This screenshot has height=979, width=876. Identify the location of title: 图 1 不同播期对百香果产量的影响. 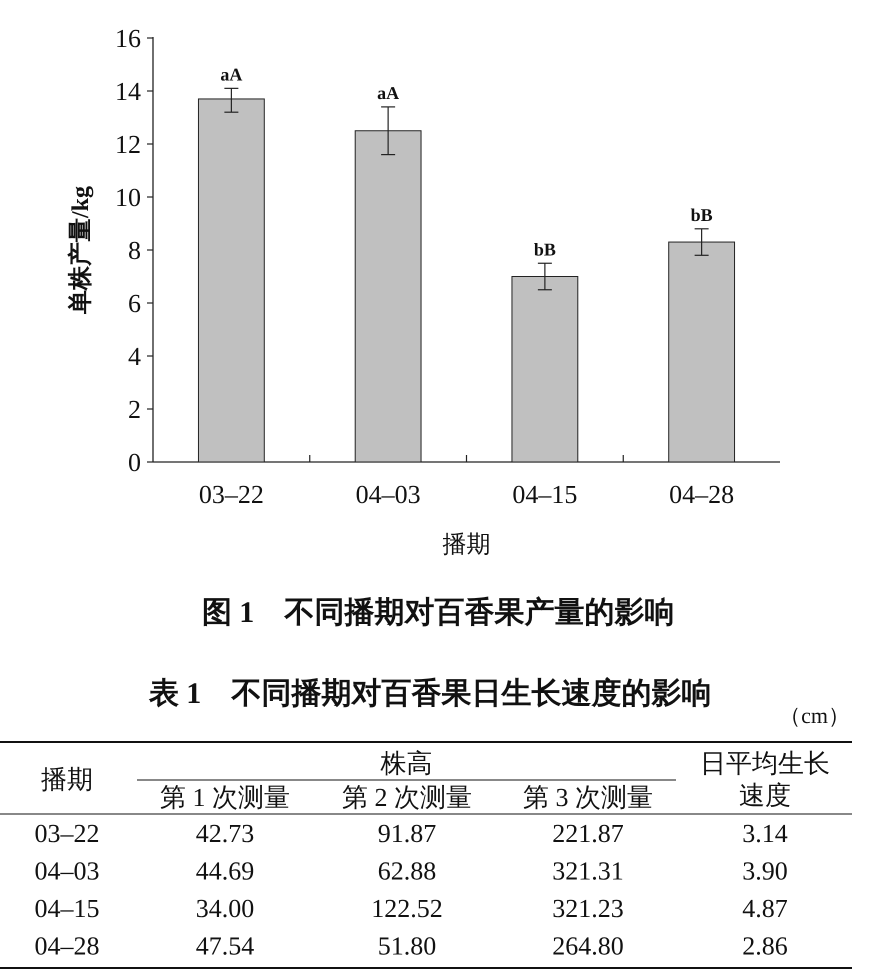
(438, 612).